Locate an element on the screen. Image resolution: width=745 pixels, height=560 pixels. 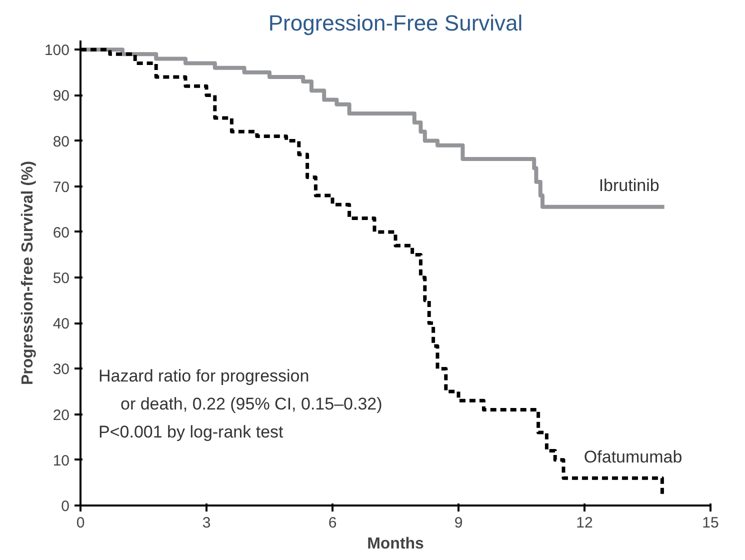
y-tick-label: 40 is located at coordinates (61, 324).